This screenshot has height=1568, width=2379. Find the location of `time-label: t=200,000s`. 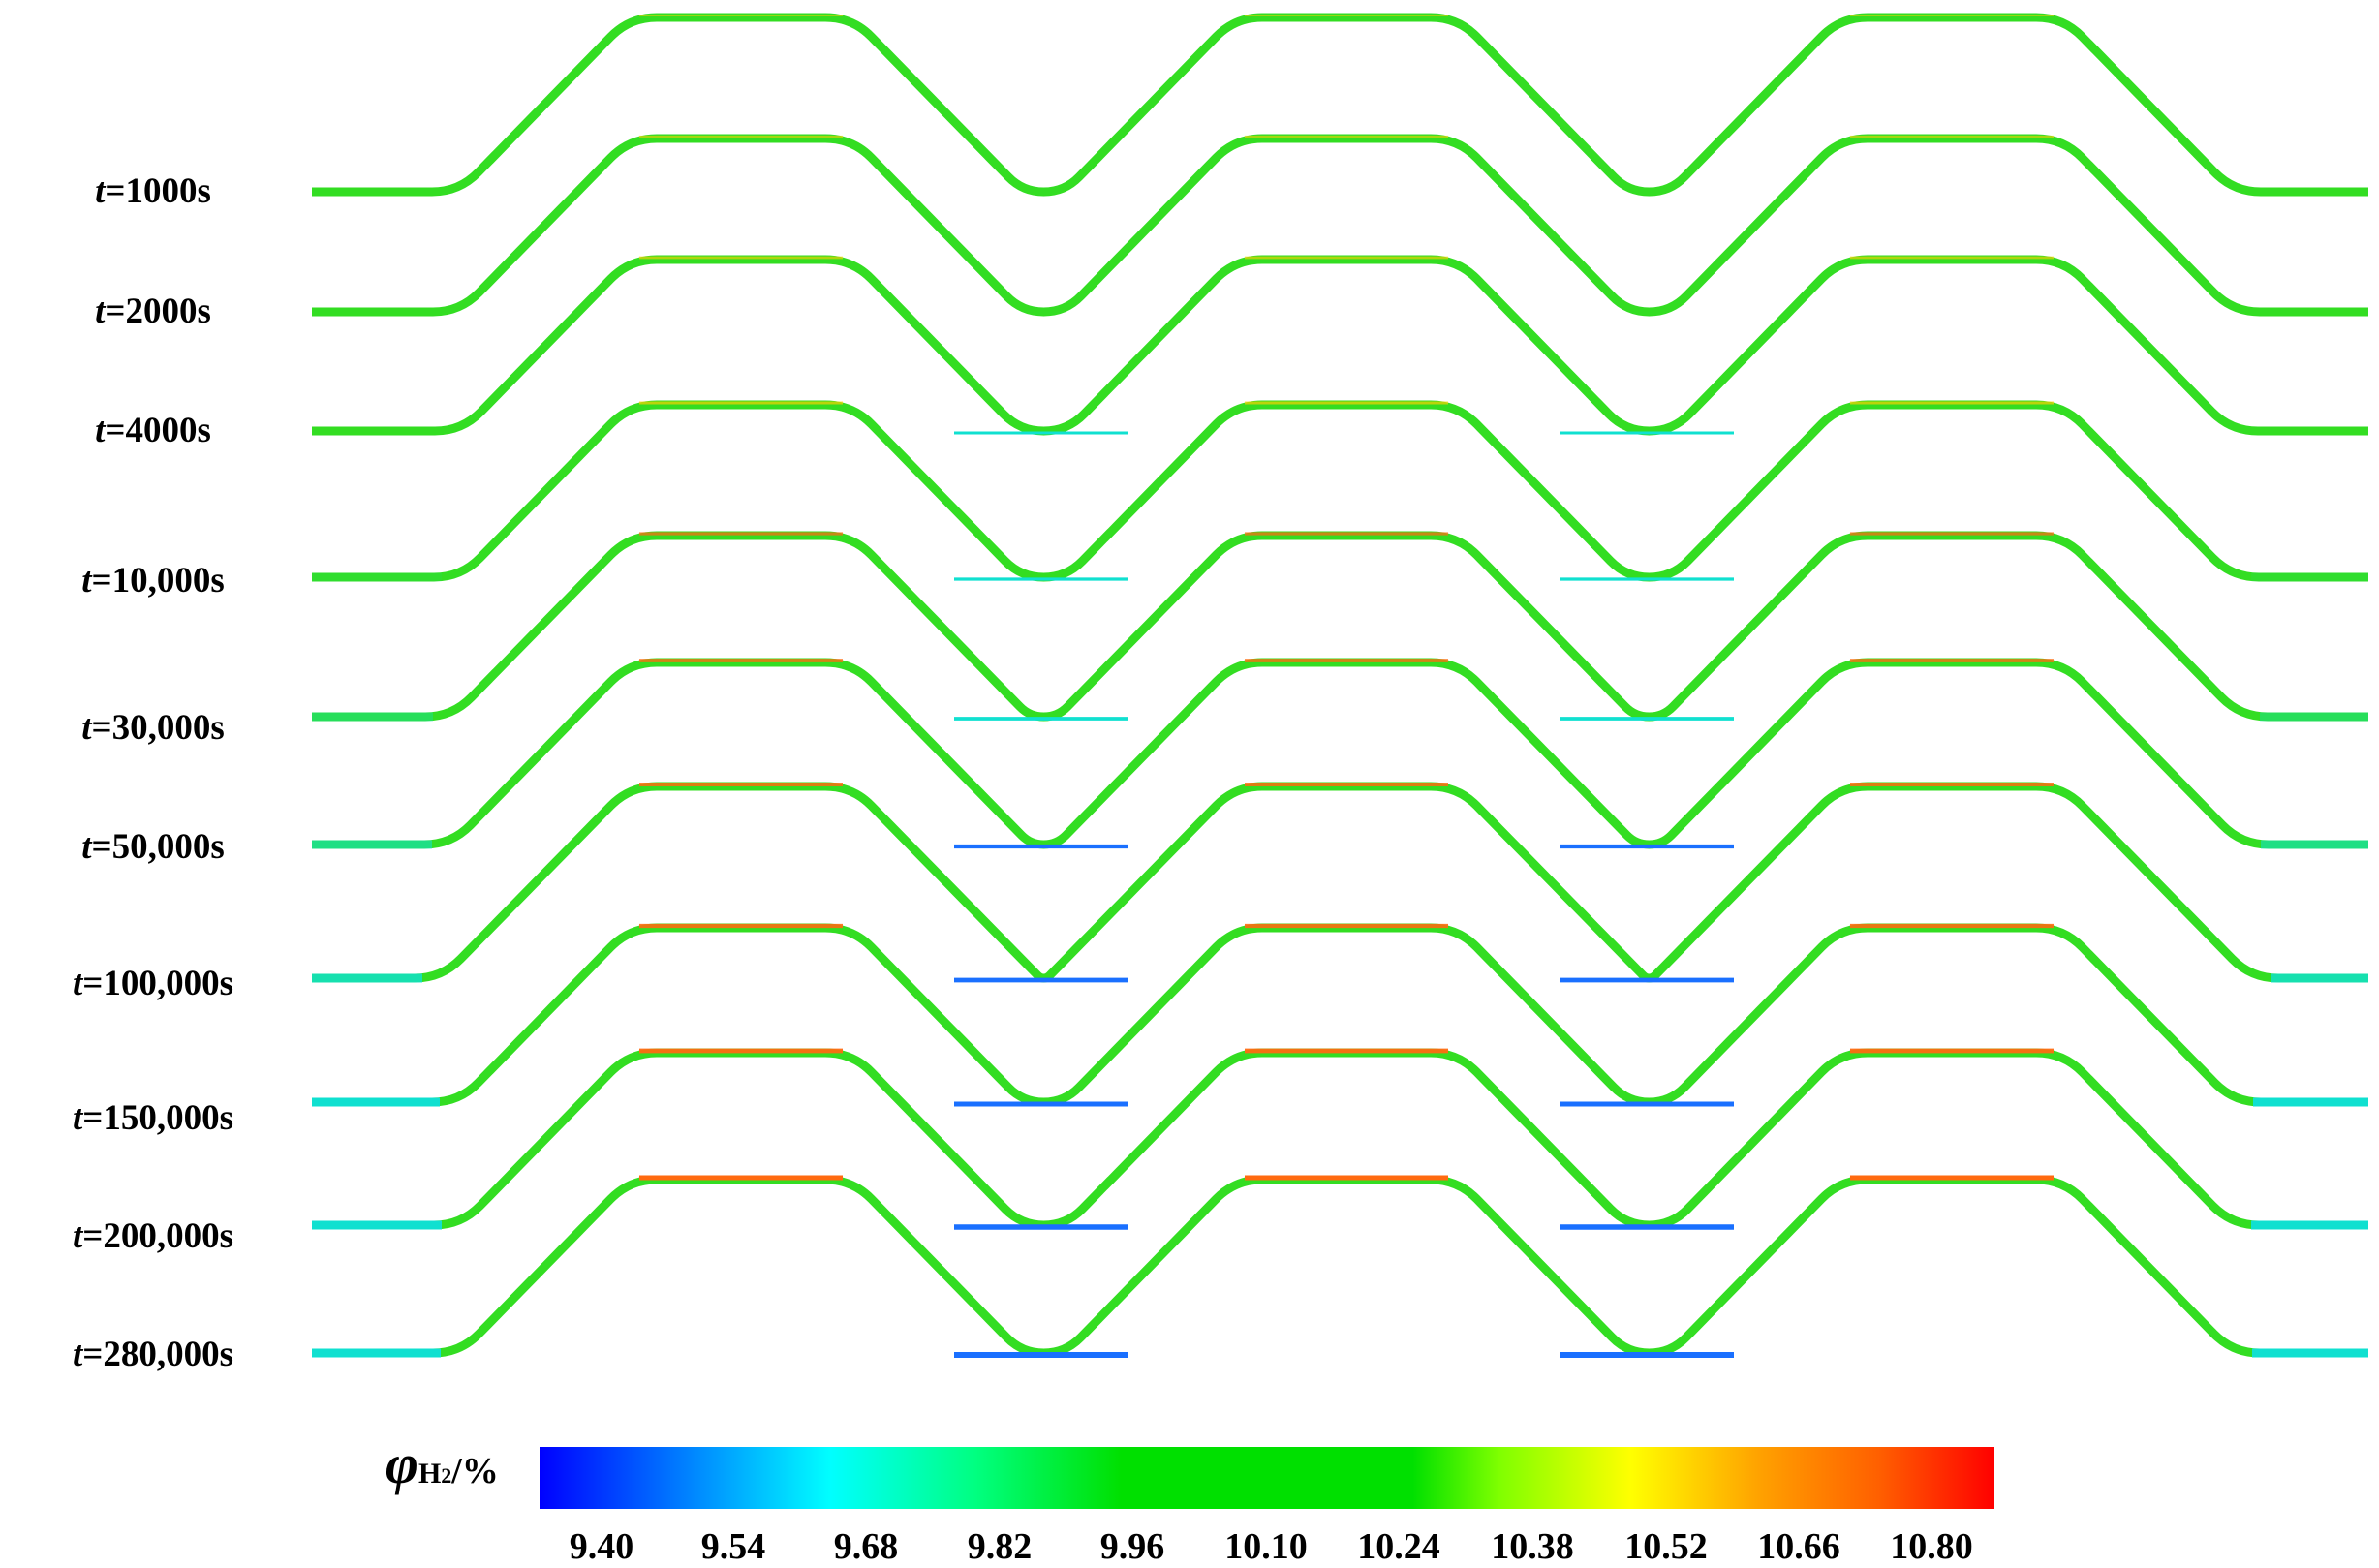

time-label: t=200,000s is located at coordinates (153, 1236).